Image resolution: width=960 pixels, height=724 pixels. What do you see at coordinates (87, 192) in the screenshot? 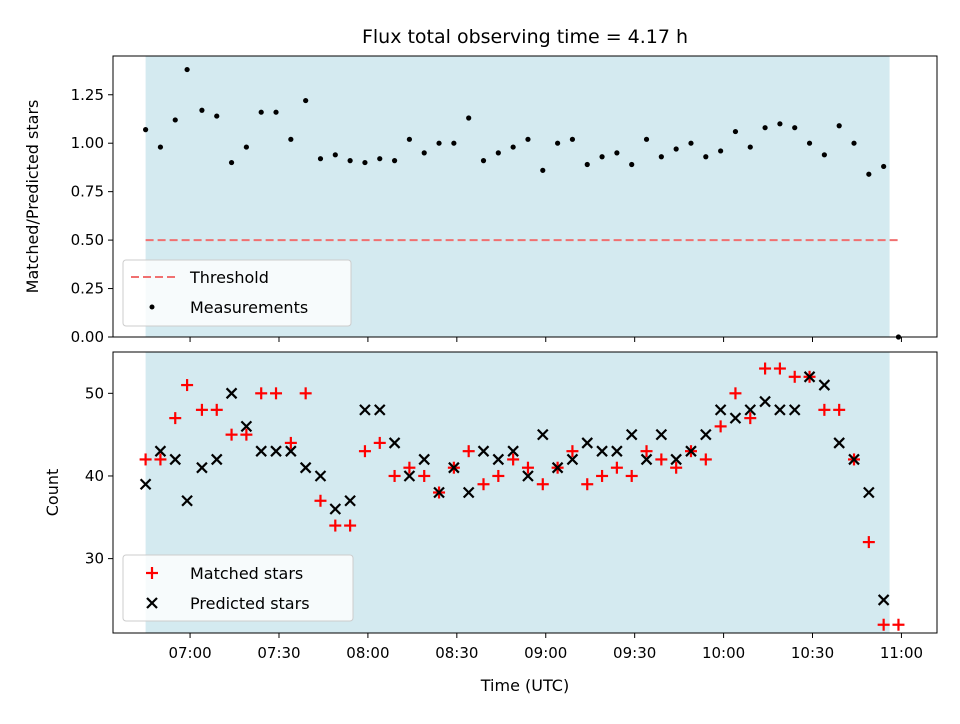
I see `ratio-y-tick-label: 0.75` at bounding box center [87, 192].